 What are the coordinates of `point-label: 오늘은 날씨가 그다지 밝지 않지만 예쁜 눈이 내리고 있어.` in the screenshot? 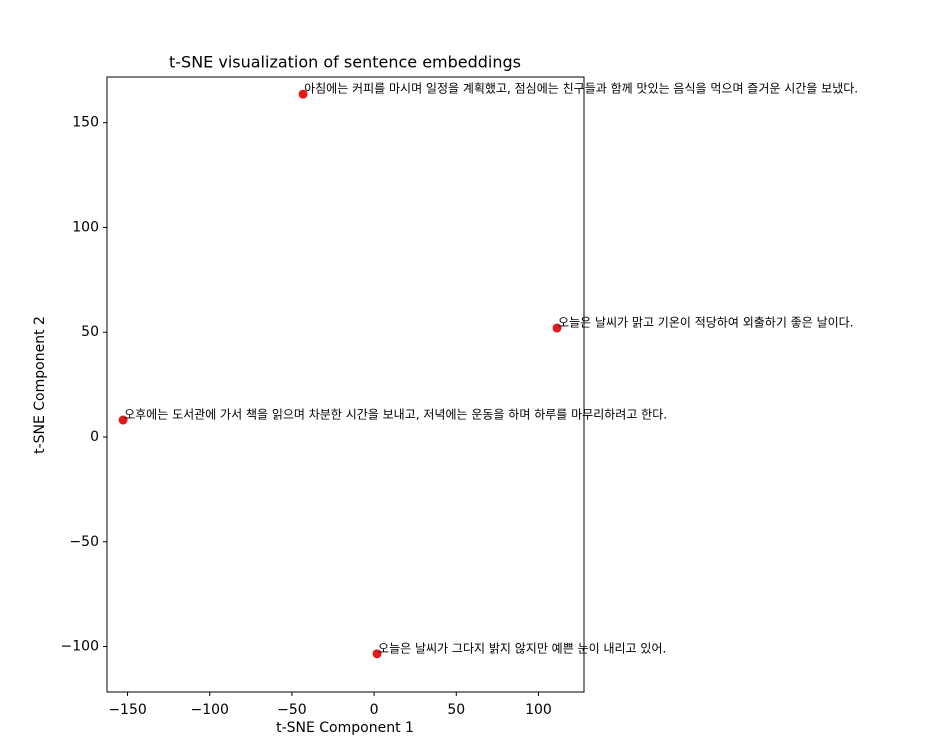 It's located at (522, 648).